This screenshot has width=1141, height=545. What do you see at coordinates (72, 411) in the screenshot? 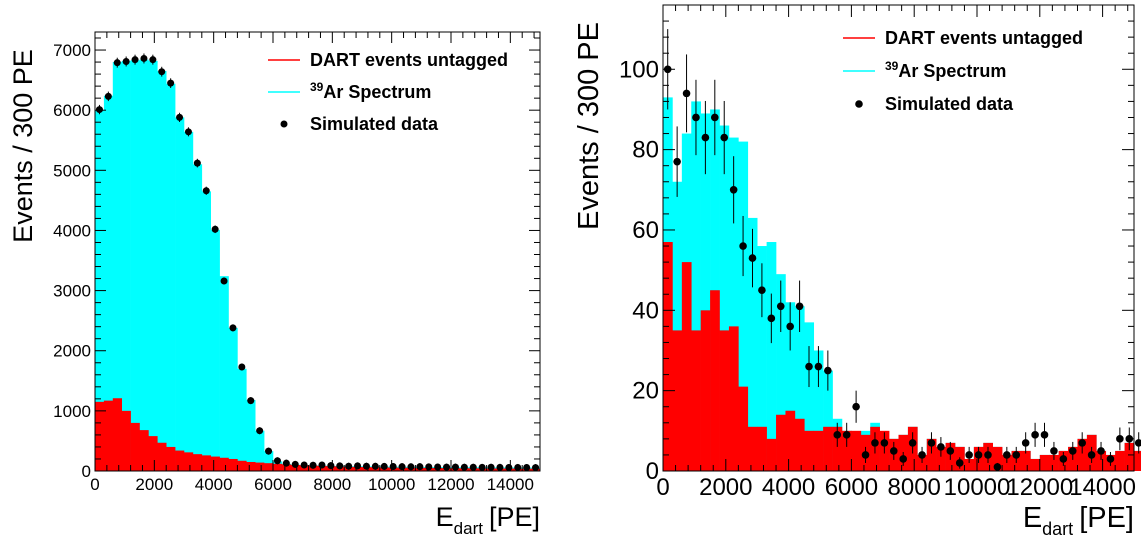
I see `y-tick-label: 1000` at bounding box center [72, 411].